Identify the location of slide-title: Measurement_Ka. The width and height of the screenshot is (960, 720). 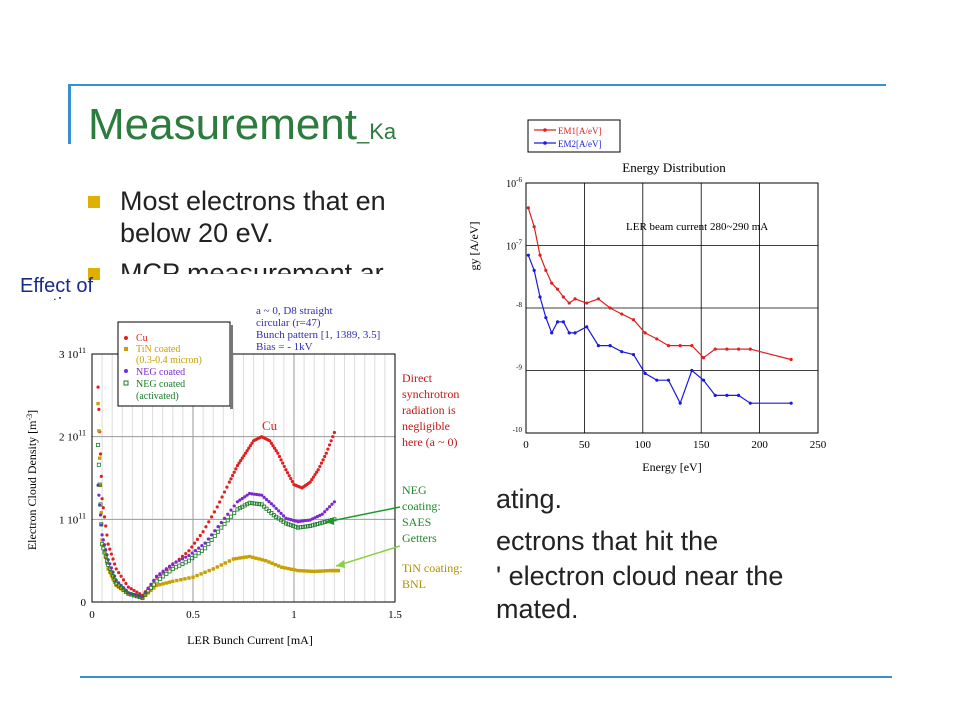
(242, 125).